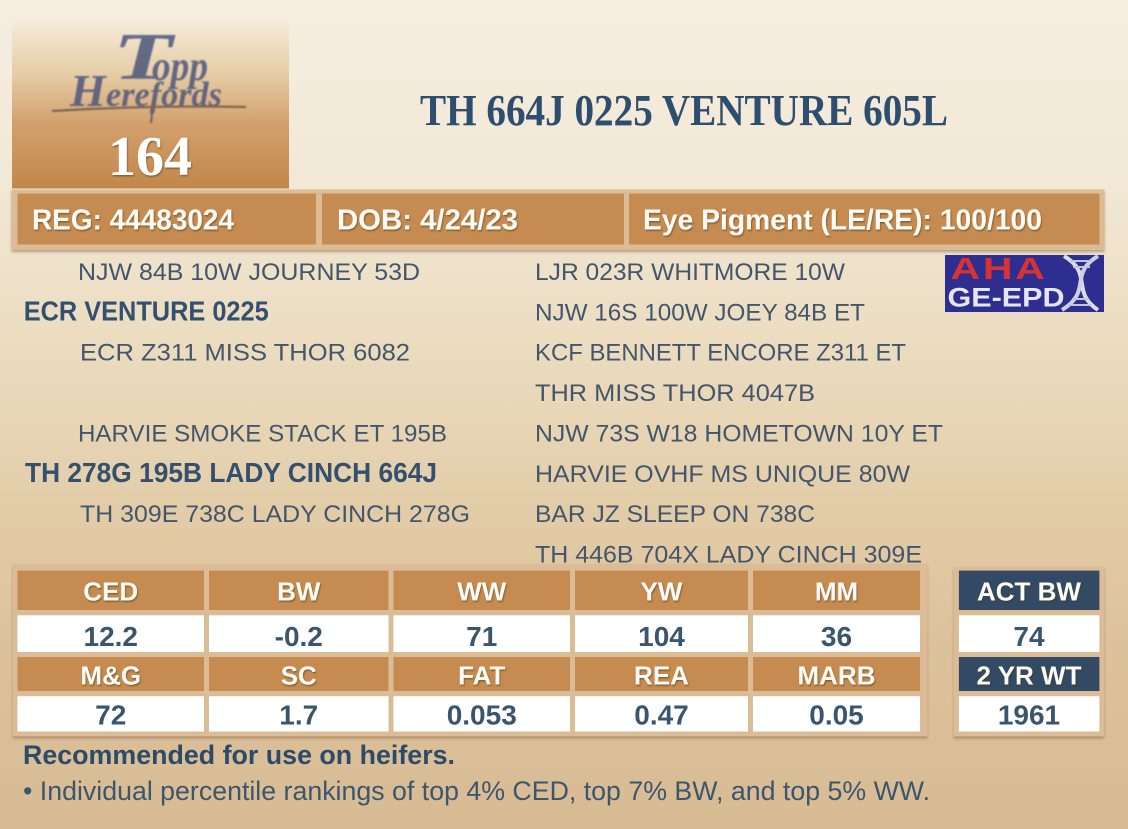 This screenshot has width=1128, height=829. Describe the element at coordinates (110, 715) in the screenshot. I see `svg-text: 72` at that location.